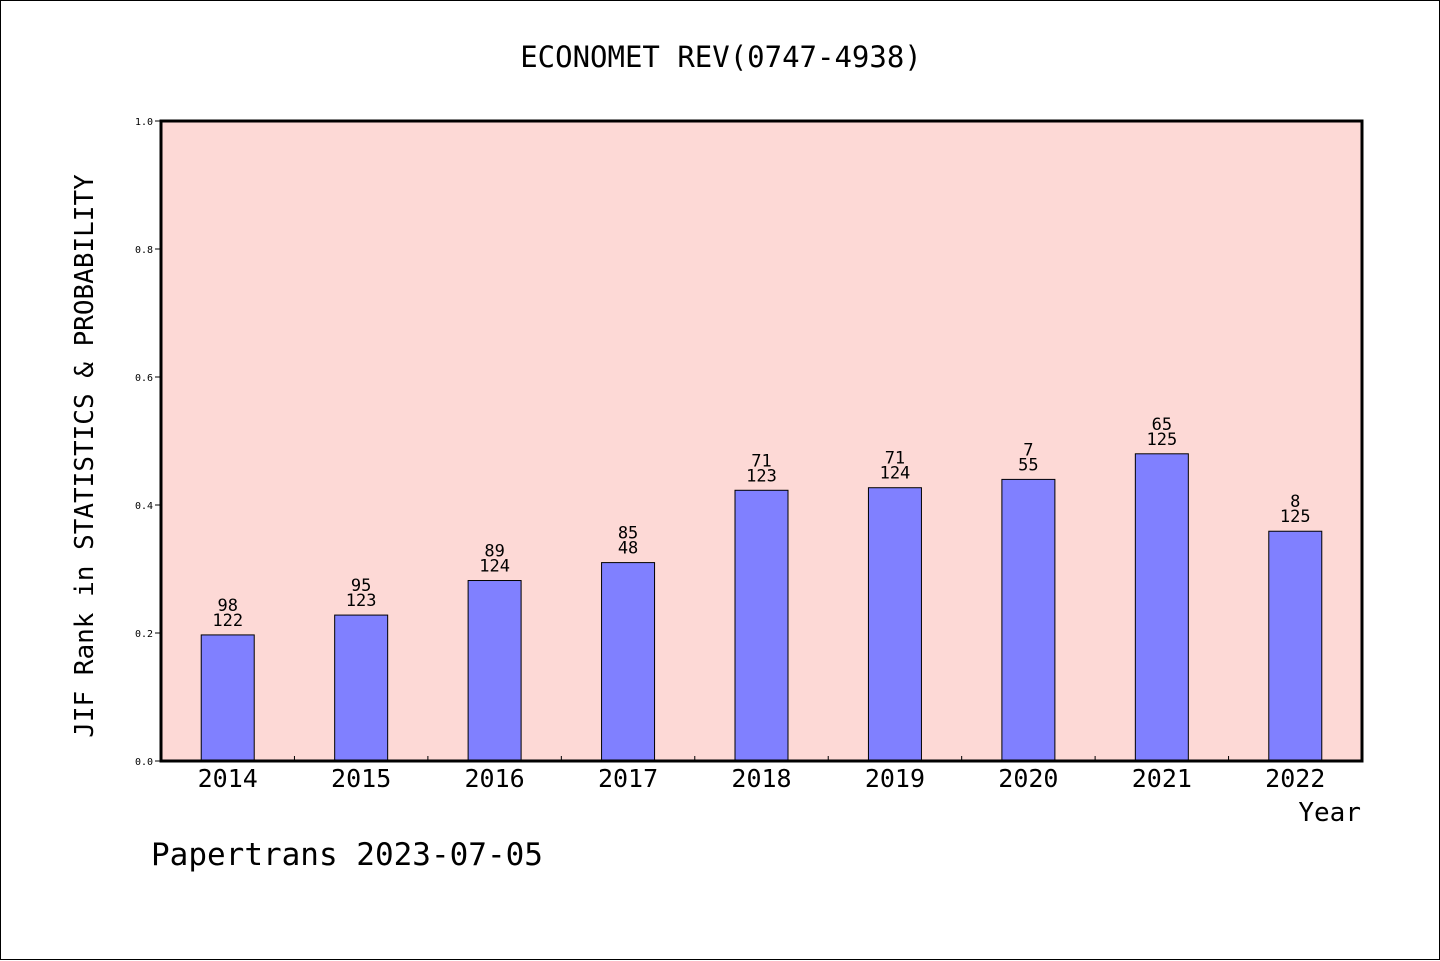 The image size is (1440, 961). Describe the element at coordinates (1329, 813) in the screenshot. I see `x-axis-label: Year` at that location.